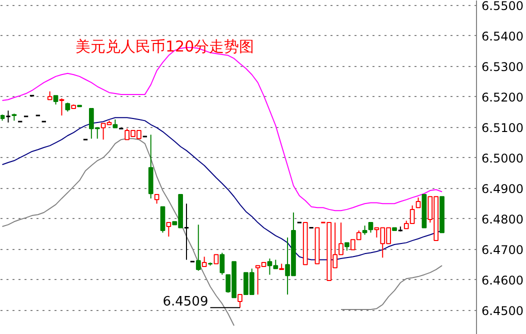 The image size is (526, 334). What do you see at coordinates (185, 302) in the screenshot?
I see `annotation: 6.4509` at bounding box center [185, 302].